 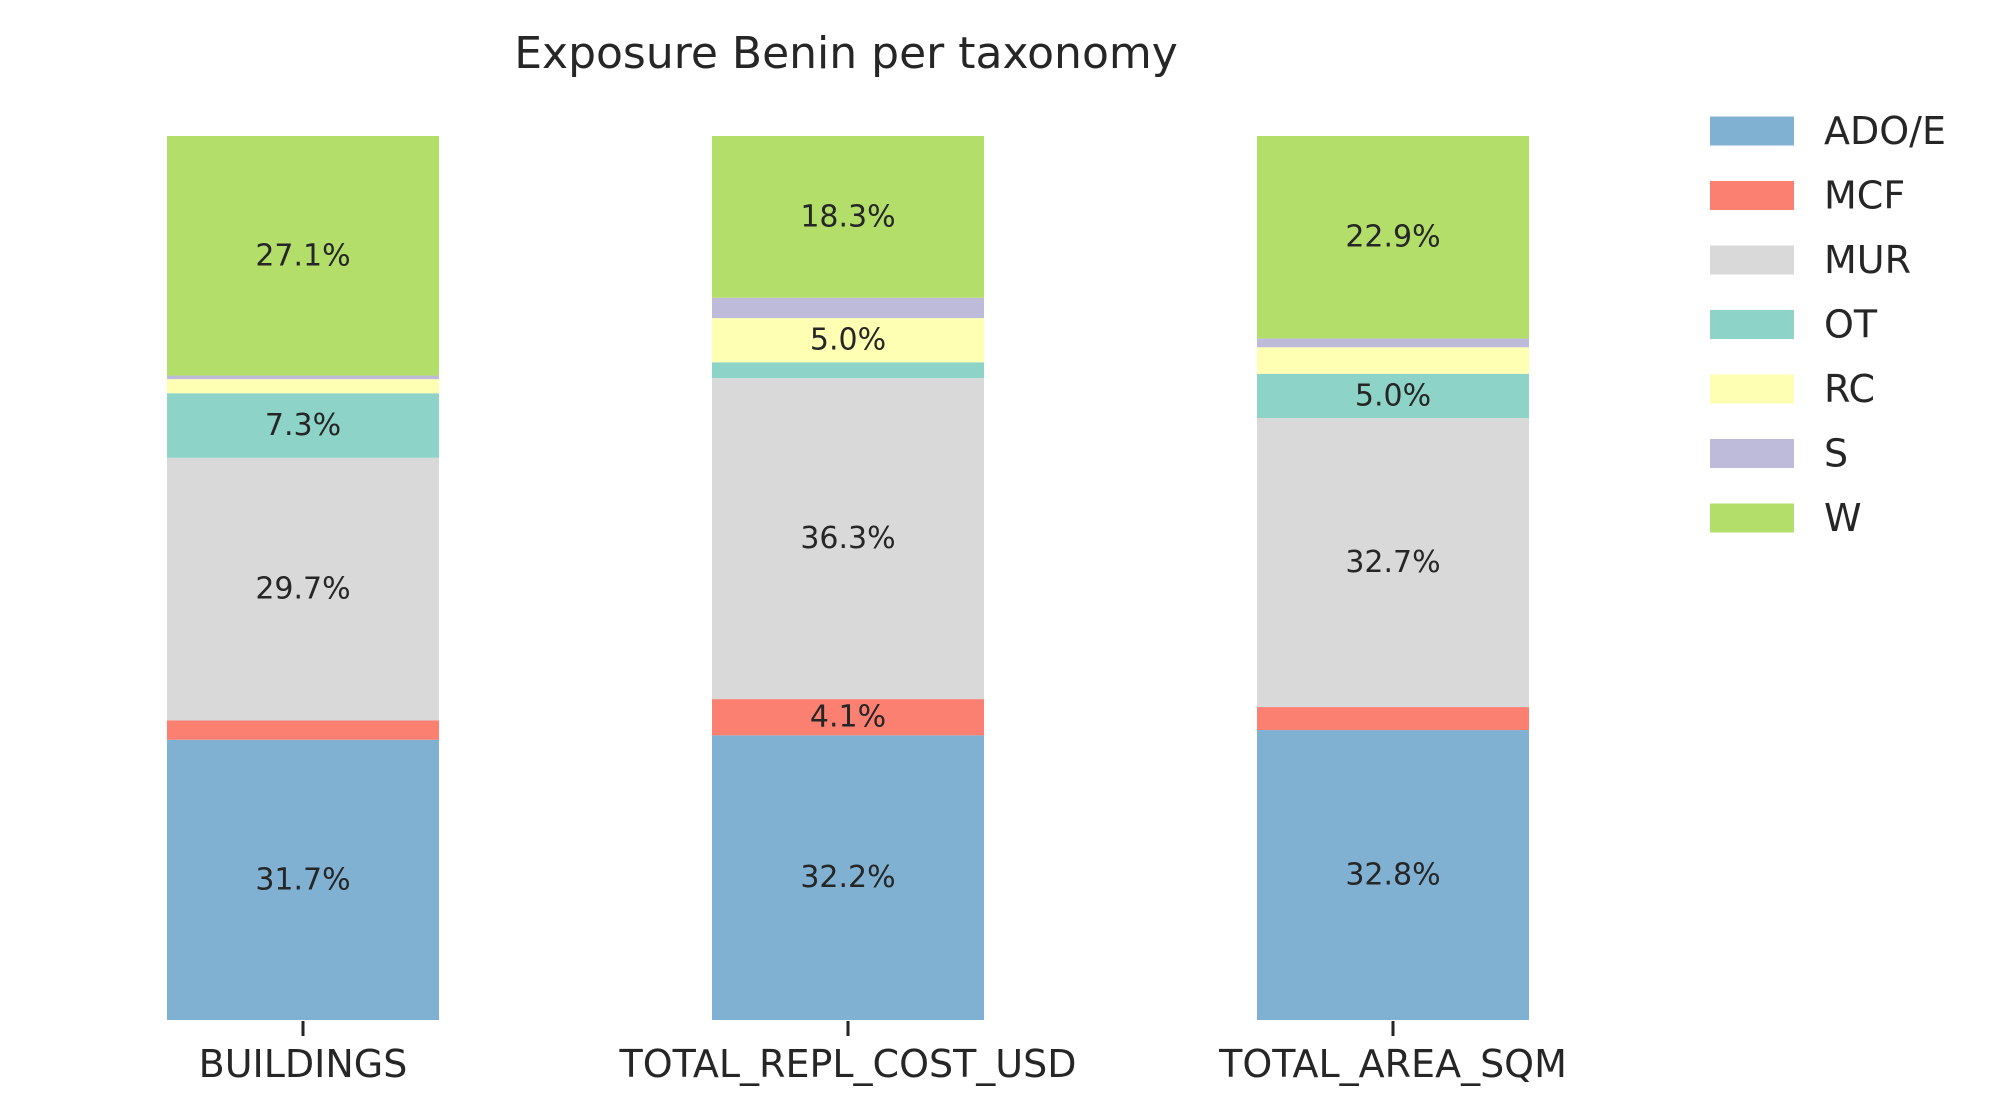 I want to click on x-tick-label-2: TOTAL_REPL_COST_USD, so click(x=847, y=1064).